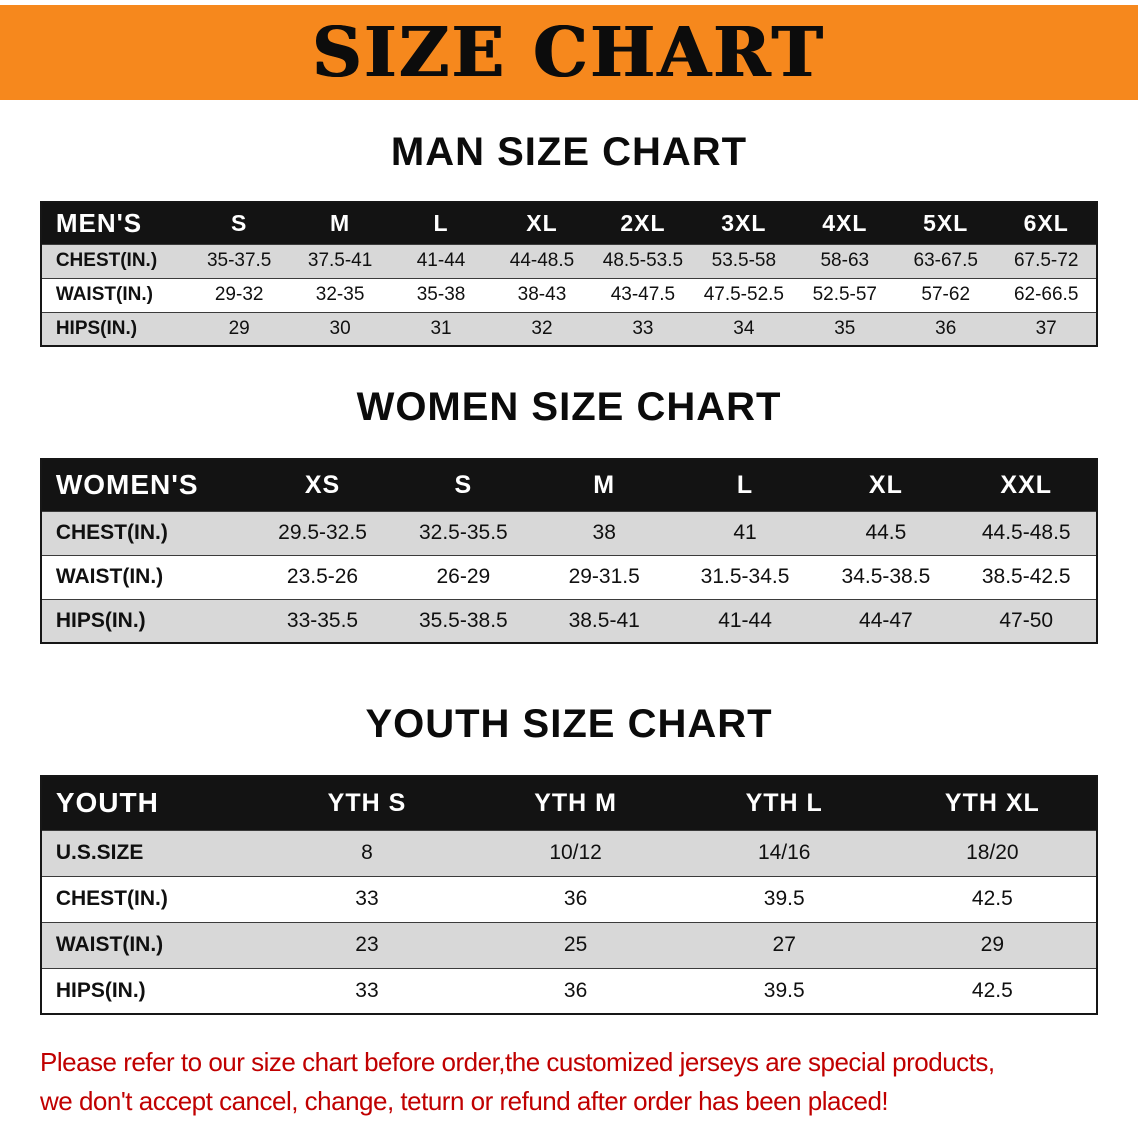 This screenshot has width=1138, height=1132. I want to click on size-value: 41, so click(745, 532).